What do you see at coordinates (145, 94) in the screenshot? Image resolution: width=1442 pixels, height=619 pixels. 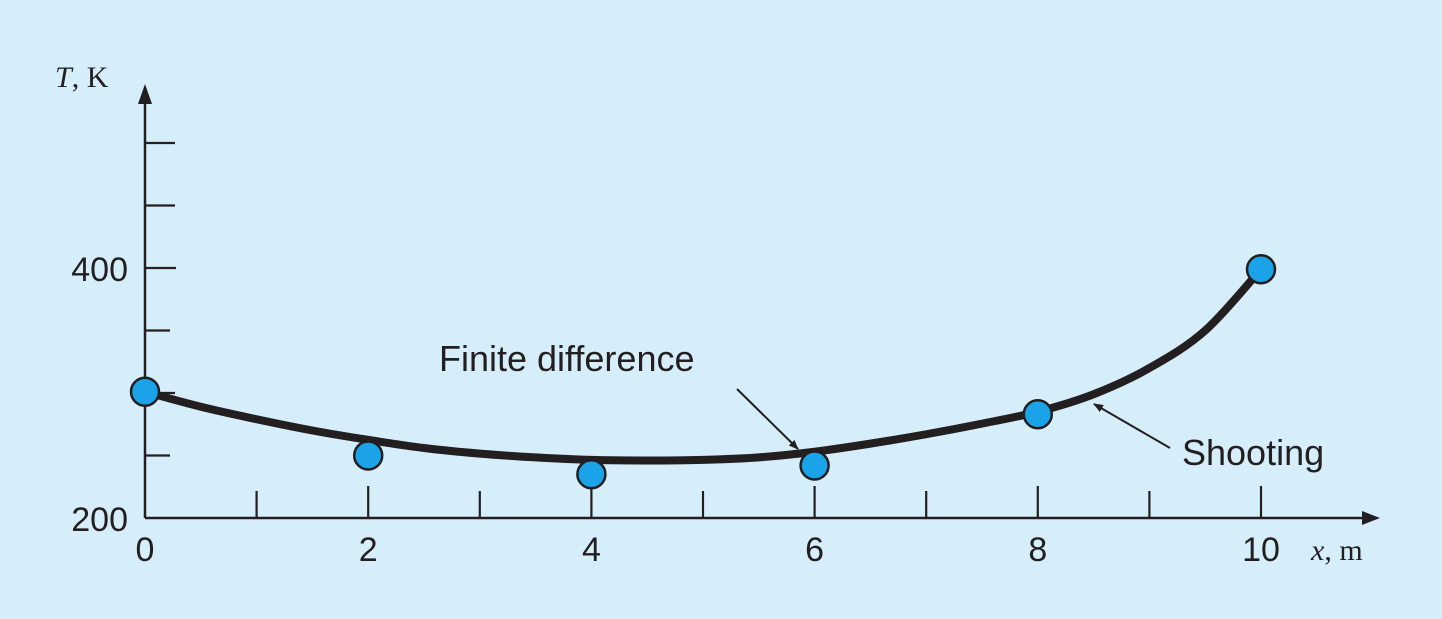 I see `y-axis-arrow` at bounding box center [145, 94].